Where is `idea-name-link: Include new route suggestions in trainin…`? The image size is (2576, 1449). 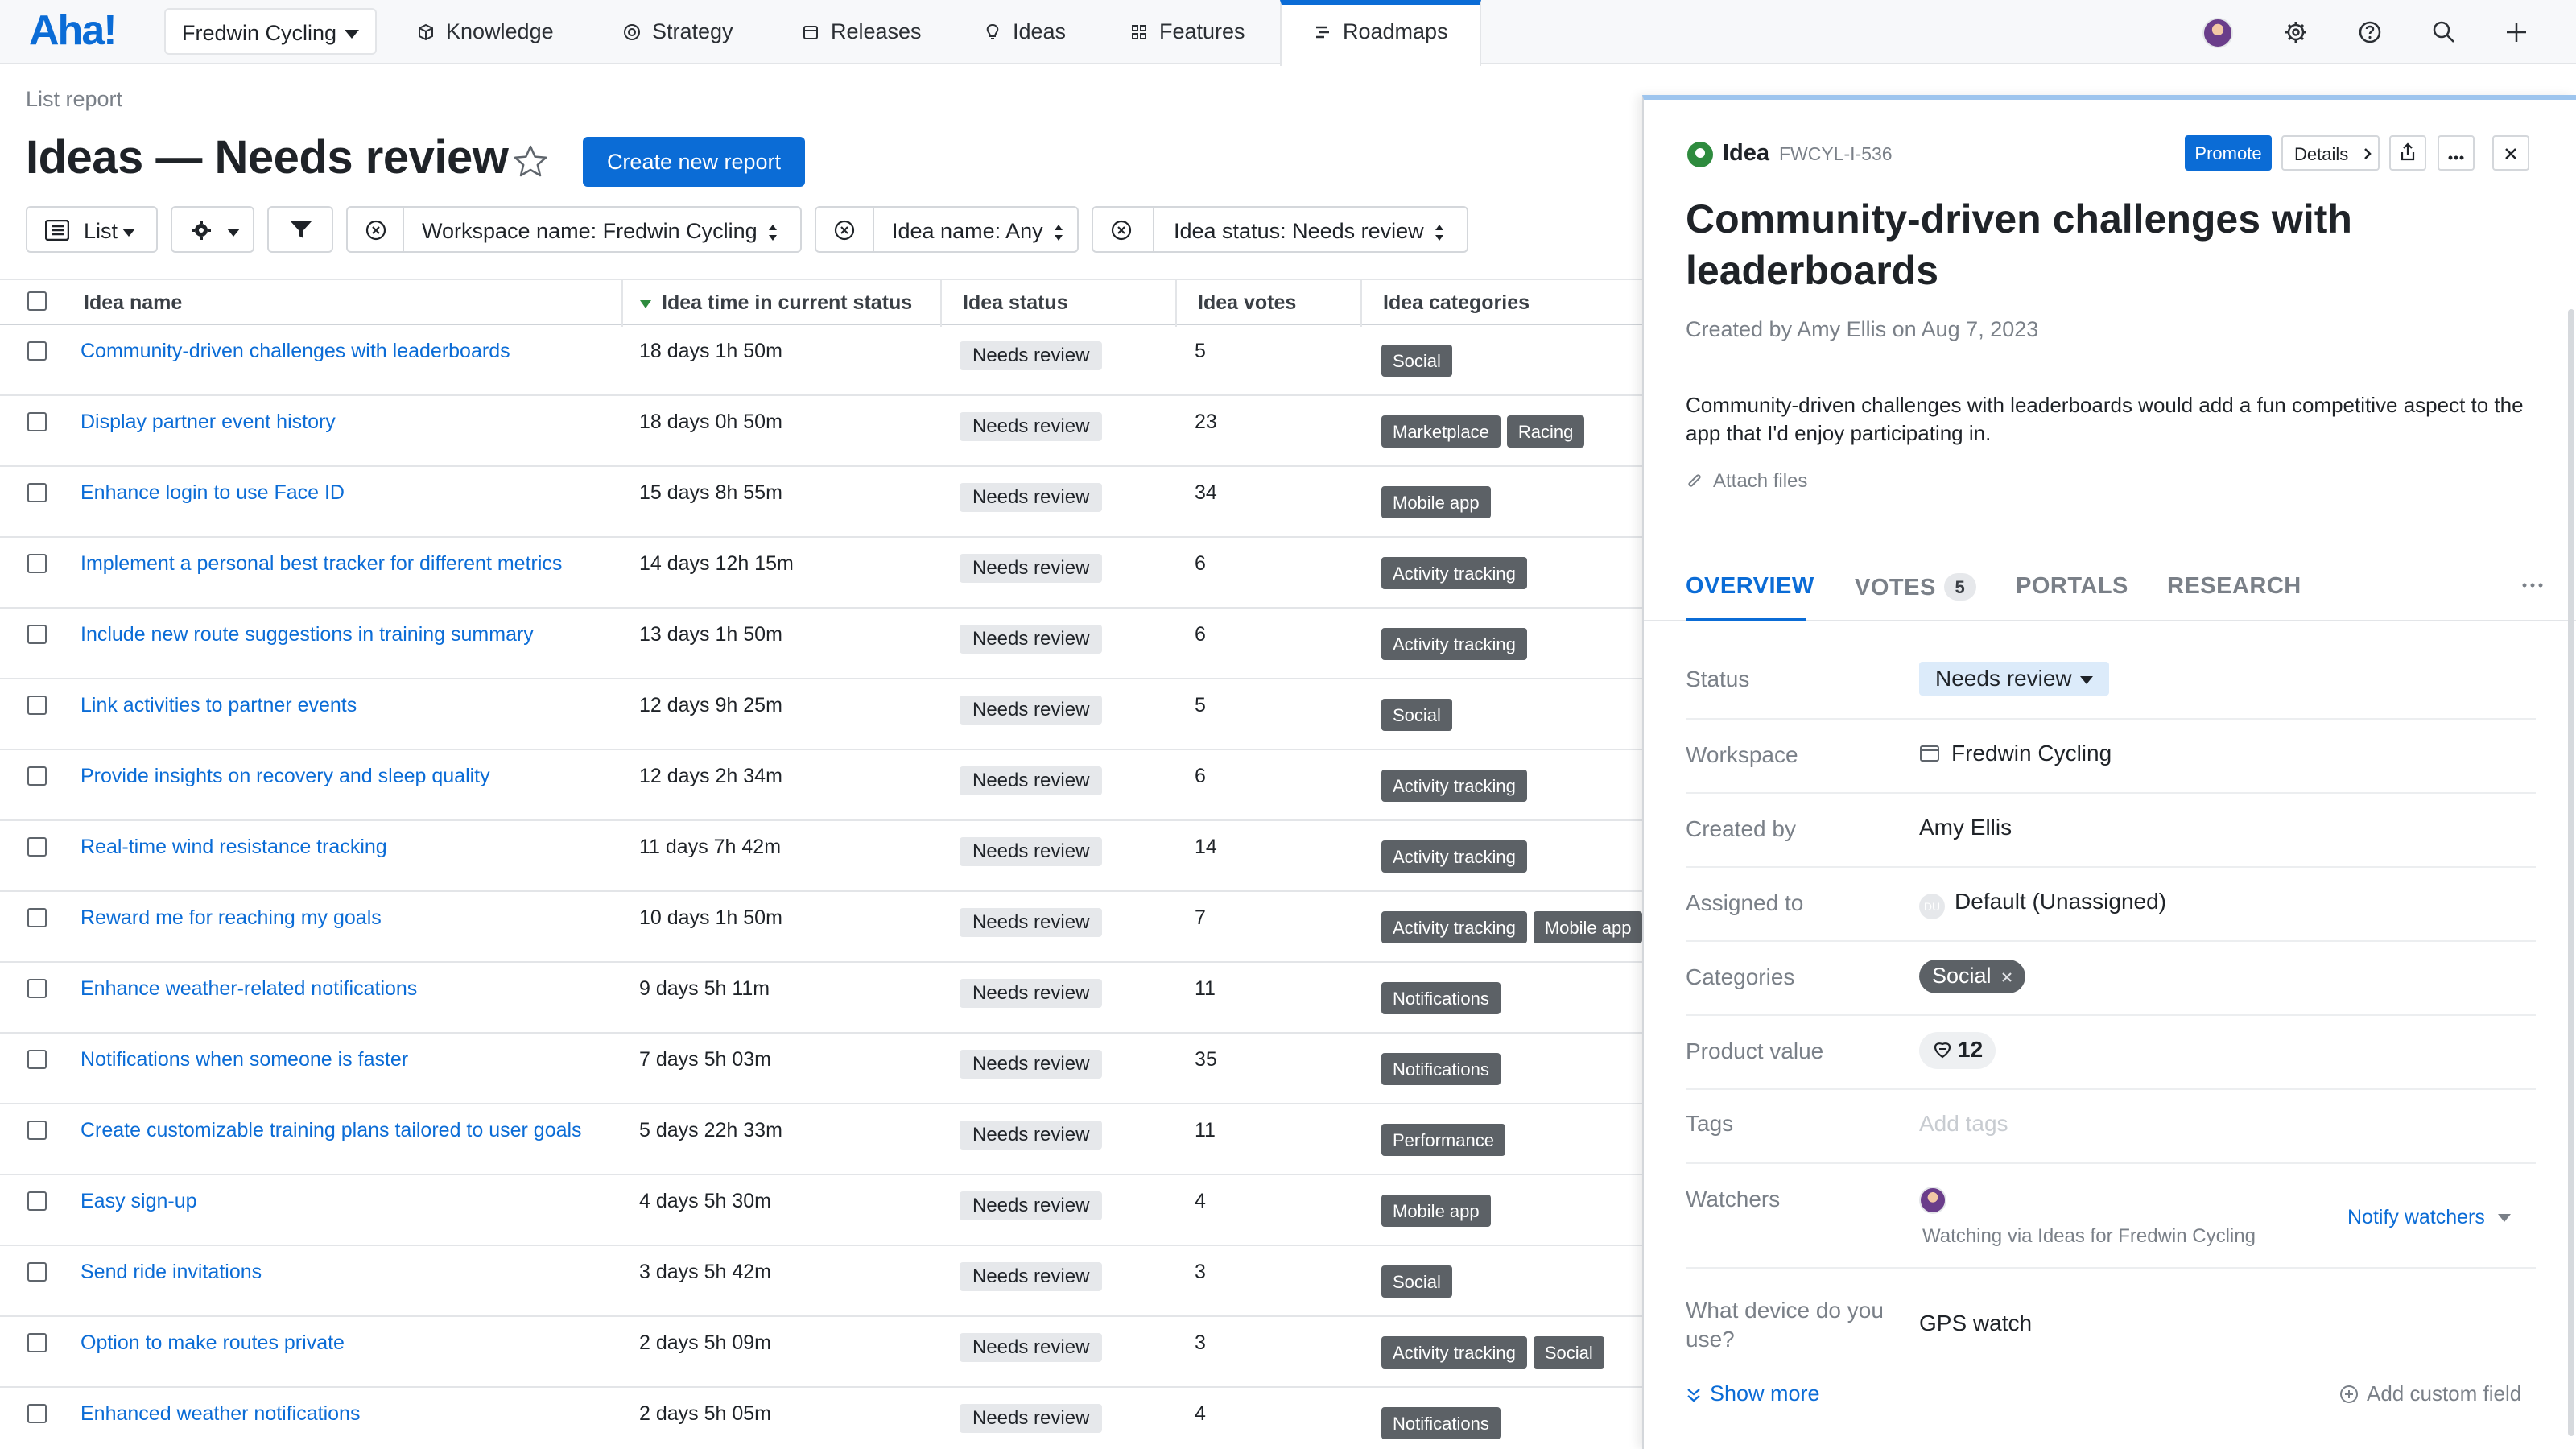
idea-name-link: Include new route suggestions in trainin… is located at coordinates (307, 634).